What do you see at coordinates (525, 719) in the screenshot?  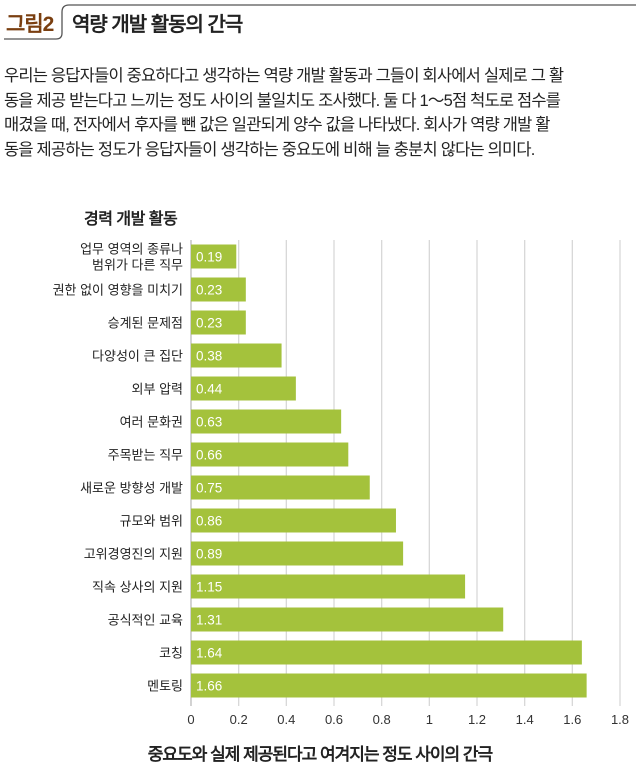 I see `x-tick-label: 1.4` at bounding box center [525, 719].